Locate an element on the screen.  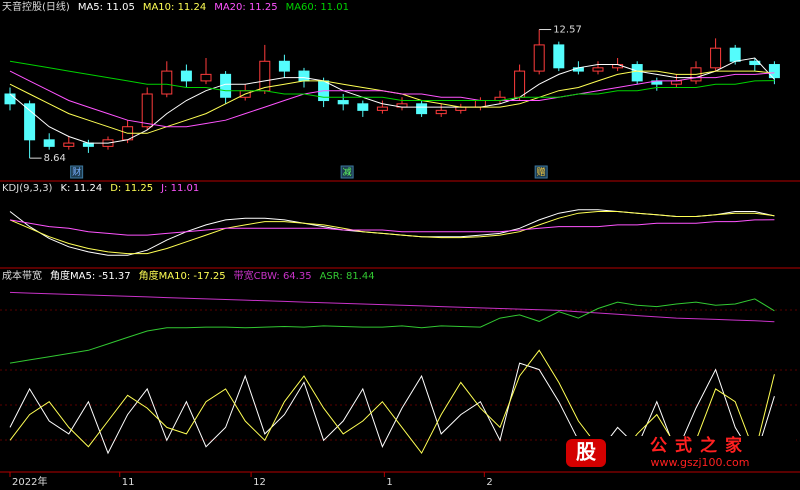
annotation-label: 8.64 is located at coordinates (55, 158).